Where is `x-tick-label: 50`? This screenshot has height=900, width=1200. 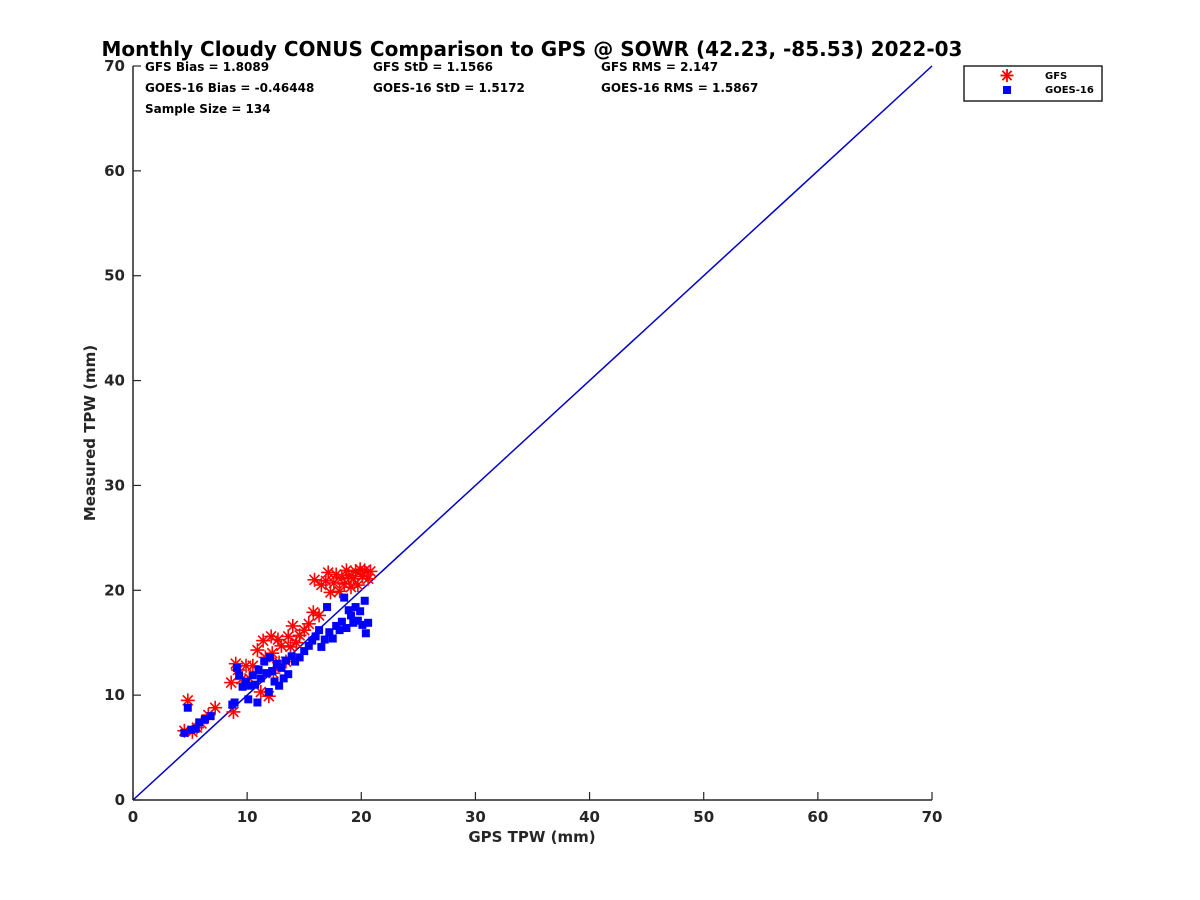
x-tick-label: 50 is located at coordinates (703, 817).